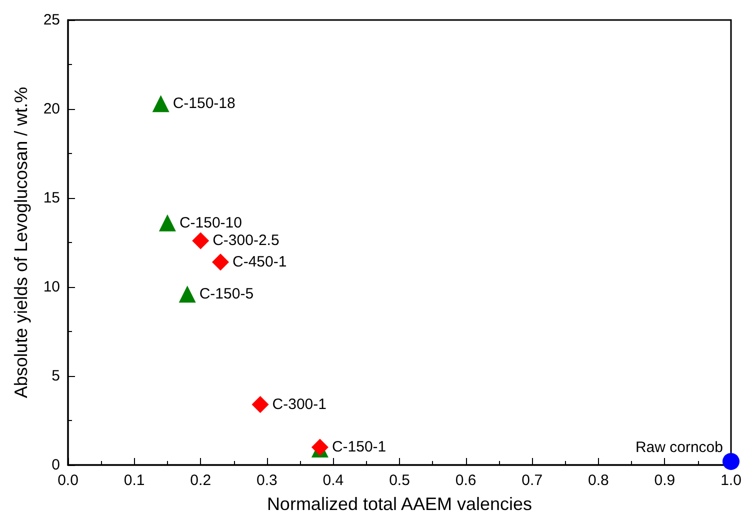  Describe the element at coordinates (226, 294) in the screenshot. I see `annotation: C-150-5` at that location.